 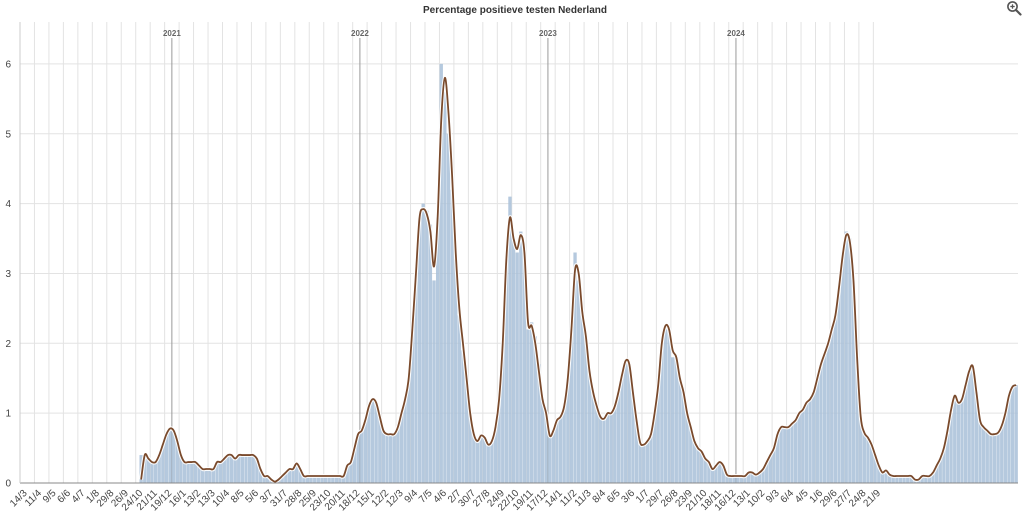 What do you see at coordinates (8, 204) in the screenshot?
I see `y-tick-label: 4` at bounding box center [8, 204].